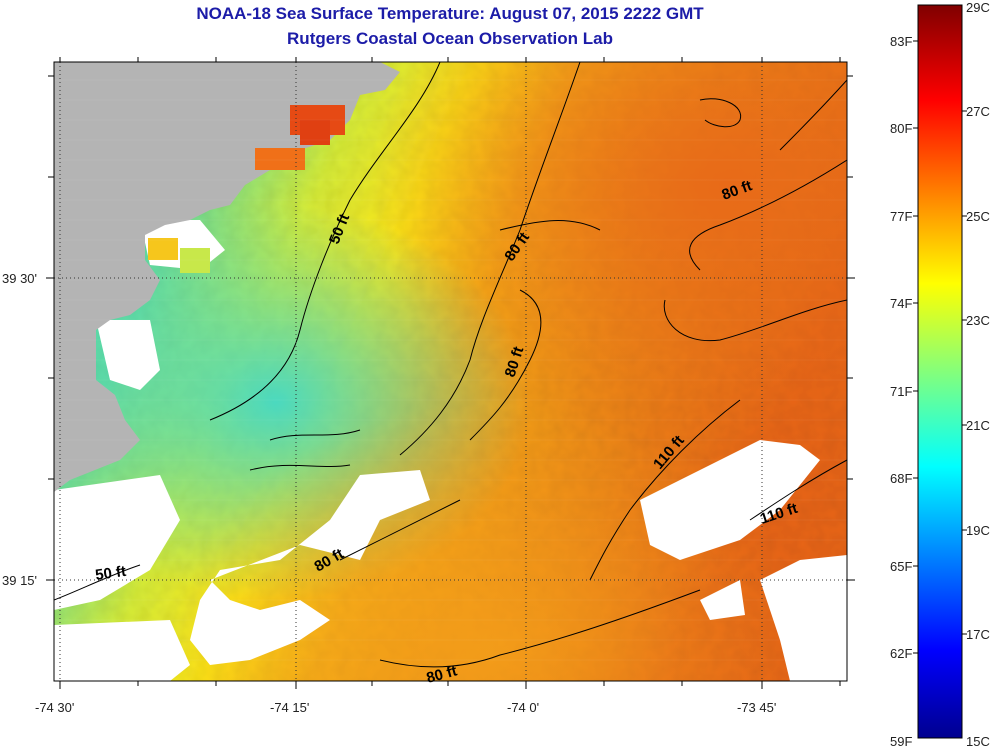 This screenshot has width=1000, height=754. Describe the element at coordinates (450, 38) in the screenshot. I see `map-subtitle: Rutgers Coastal Ocean Observation Lab` at that location.